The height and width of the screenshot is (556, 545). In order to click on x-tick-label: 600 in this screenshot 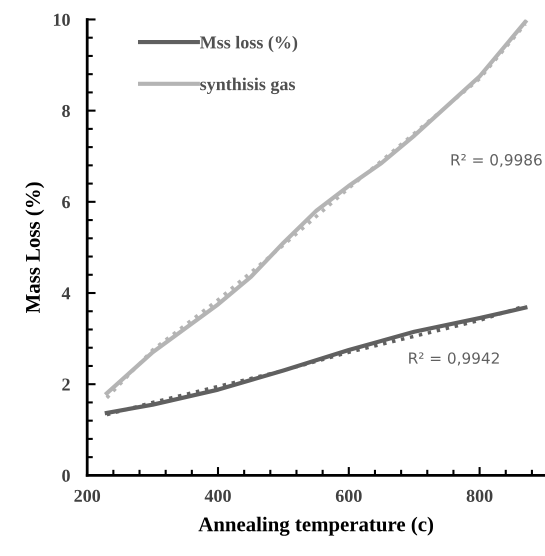, I will do `click(349, 496)`.